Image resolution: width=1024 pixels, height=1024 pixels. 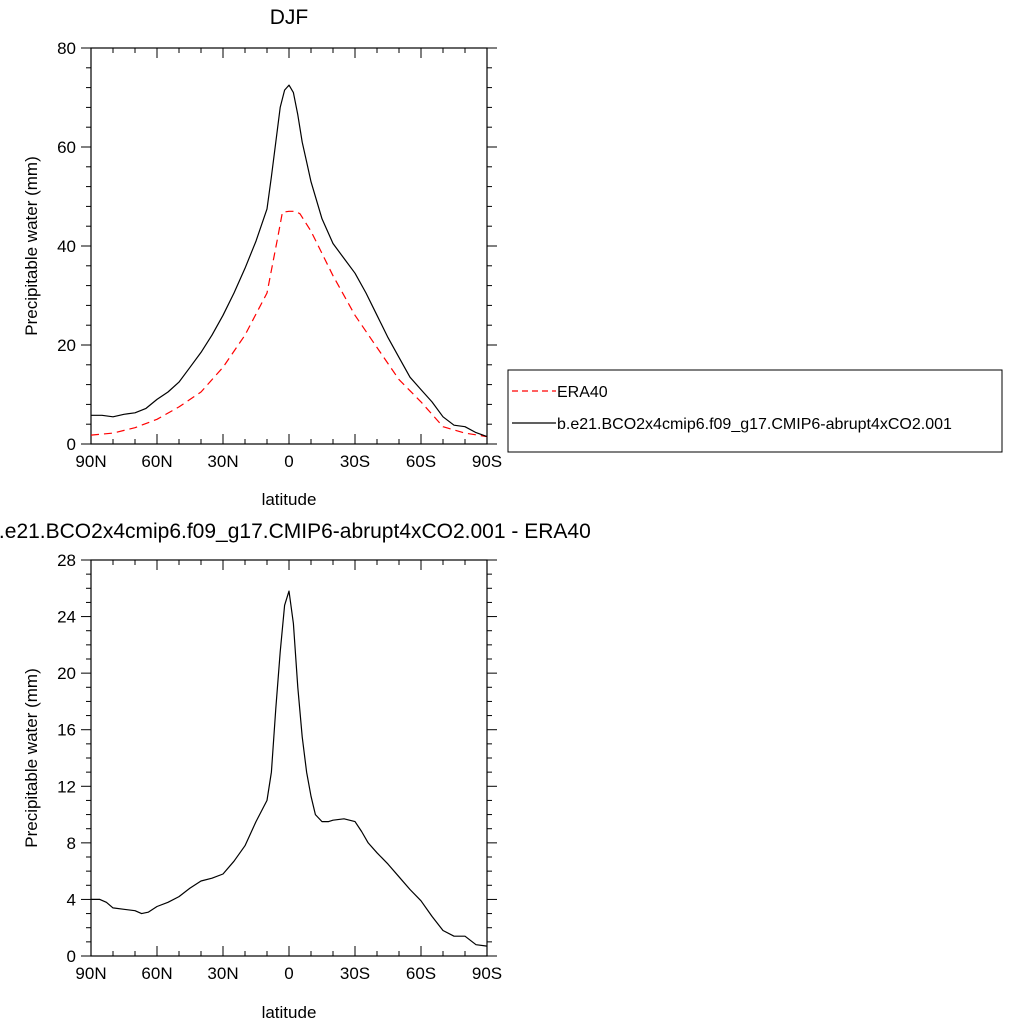 What do you see at coordinates (66, 147) in the screenshot?
I see `top-y-tick-label: 60` at bounding box center [66, 147].